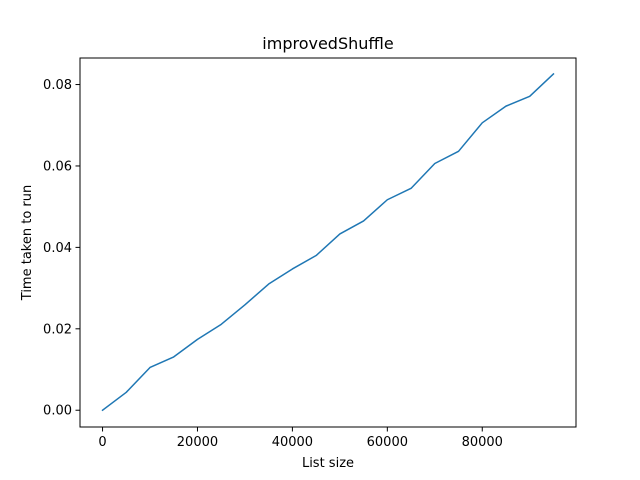 The height and width of the screenshot is (480, 640). I want to click on x-tick-label: 40000, so click(292, 442).